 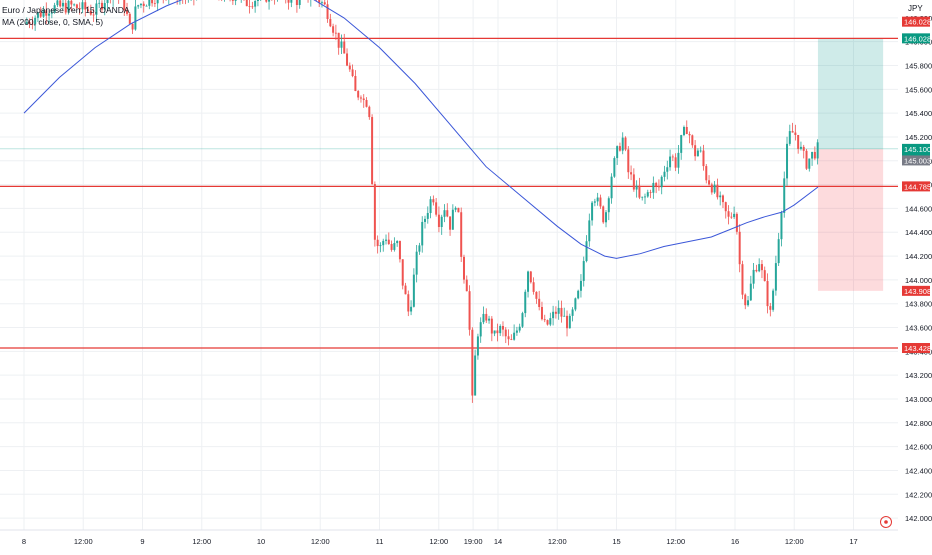 What do you see at coordinates (915, 275) in the screenshot?
I see `price-scale` at bounding box center [915, 275].